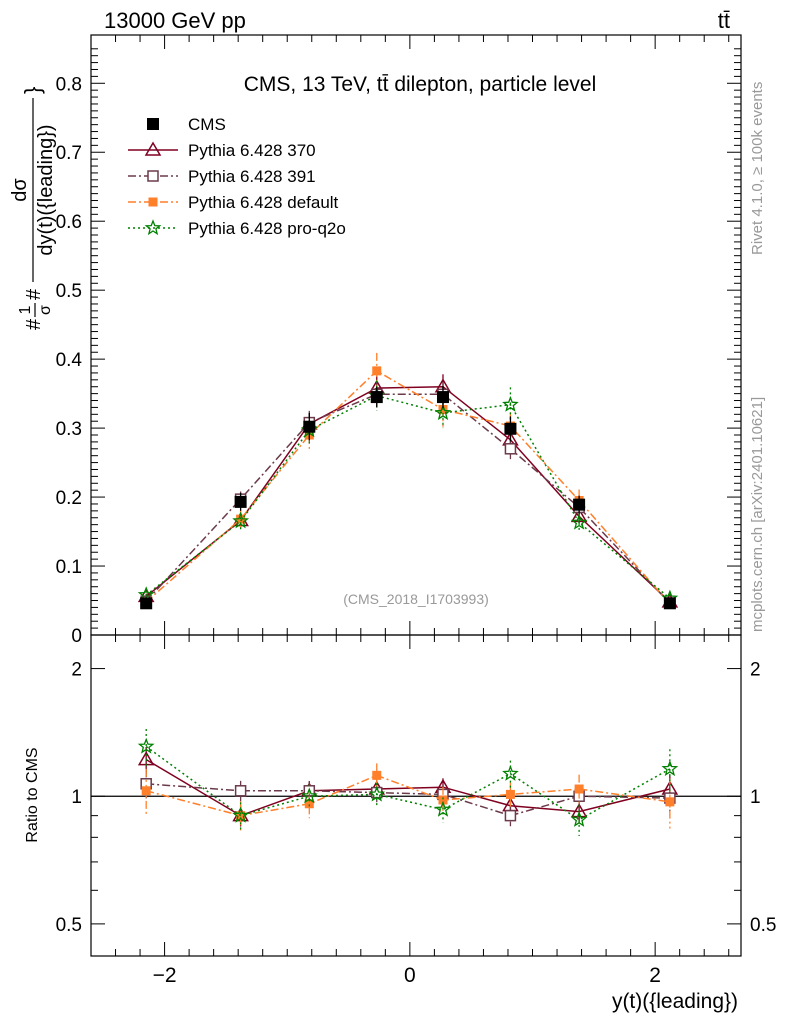 Image resolution: width=786 pixels, height=1024 pixels. What do you see at coordinates (69, 222) in the screenshot?
I see `y-tick-label: 0.6` at bounding box center [69, 222].